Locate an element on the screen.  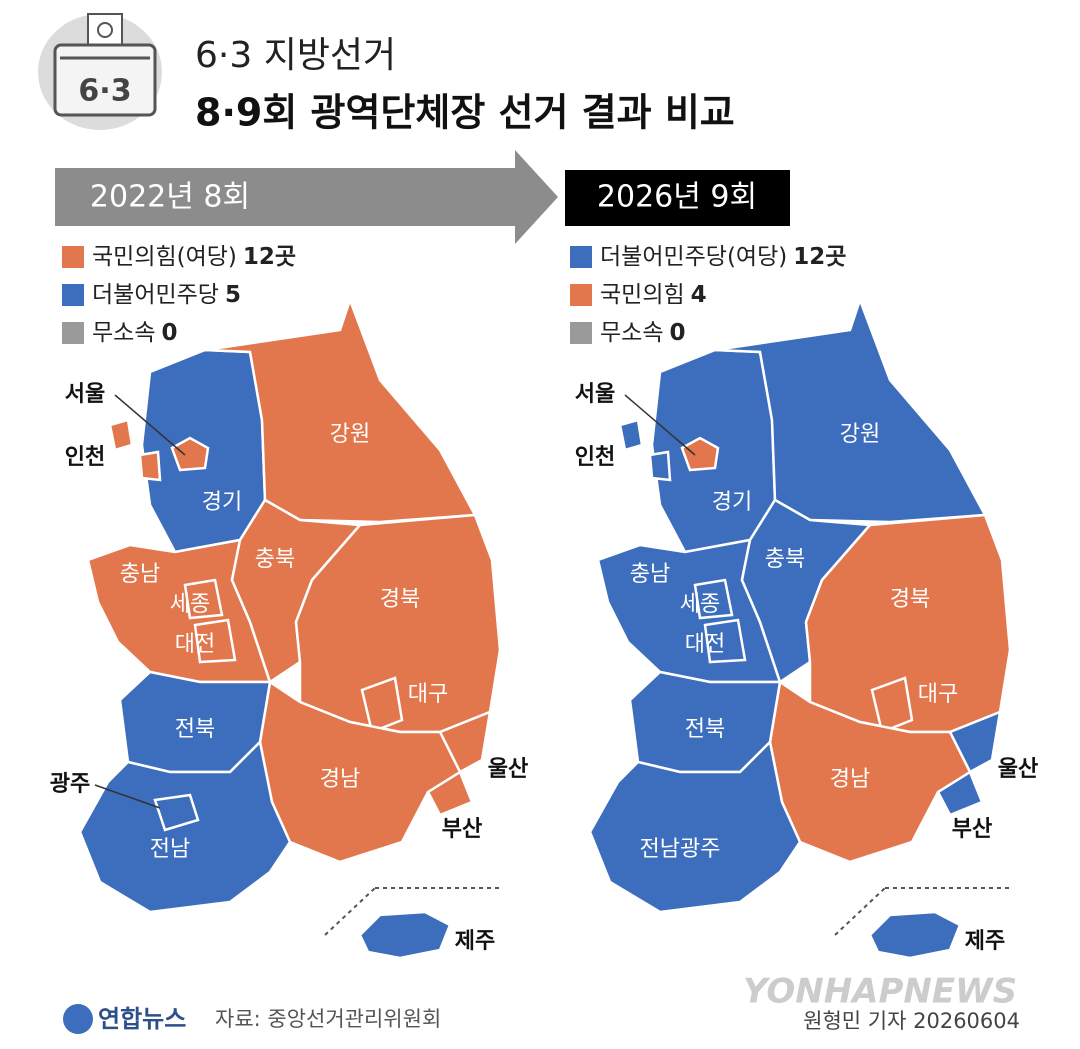
legend-label: 더불어민주당 is located at coordinates (155, 295).